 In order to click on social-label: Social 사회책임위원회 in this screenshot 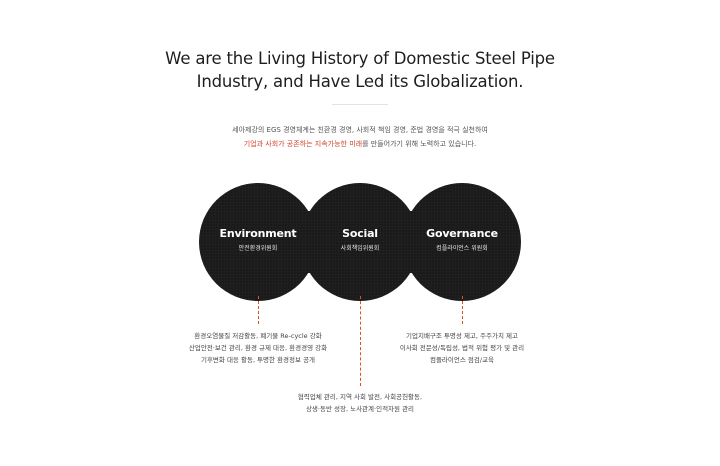, I will do `click(360, 240)`.